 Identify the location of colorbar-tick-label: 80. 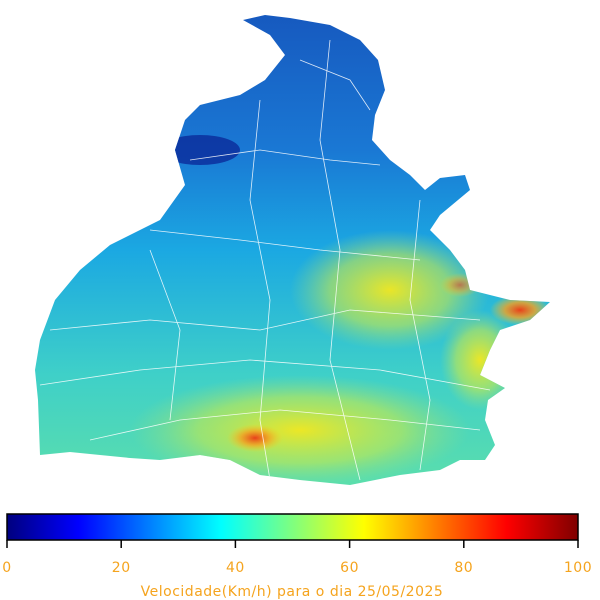
(463, 568).